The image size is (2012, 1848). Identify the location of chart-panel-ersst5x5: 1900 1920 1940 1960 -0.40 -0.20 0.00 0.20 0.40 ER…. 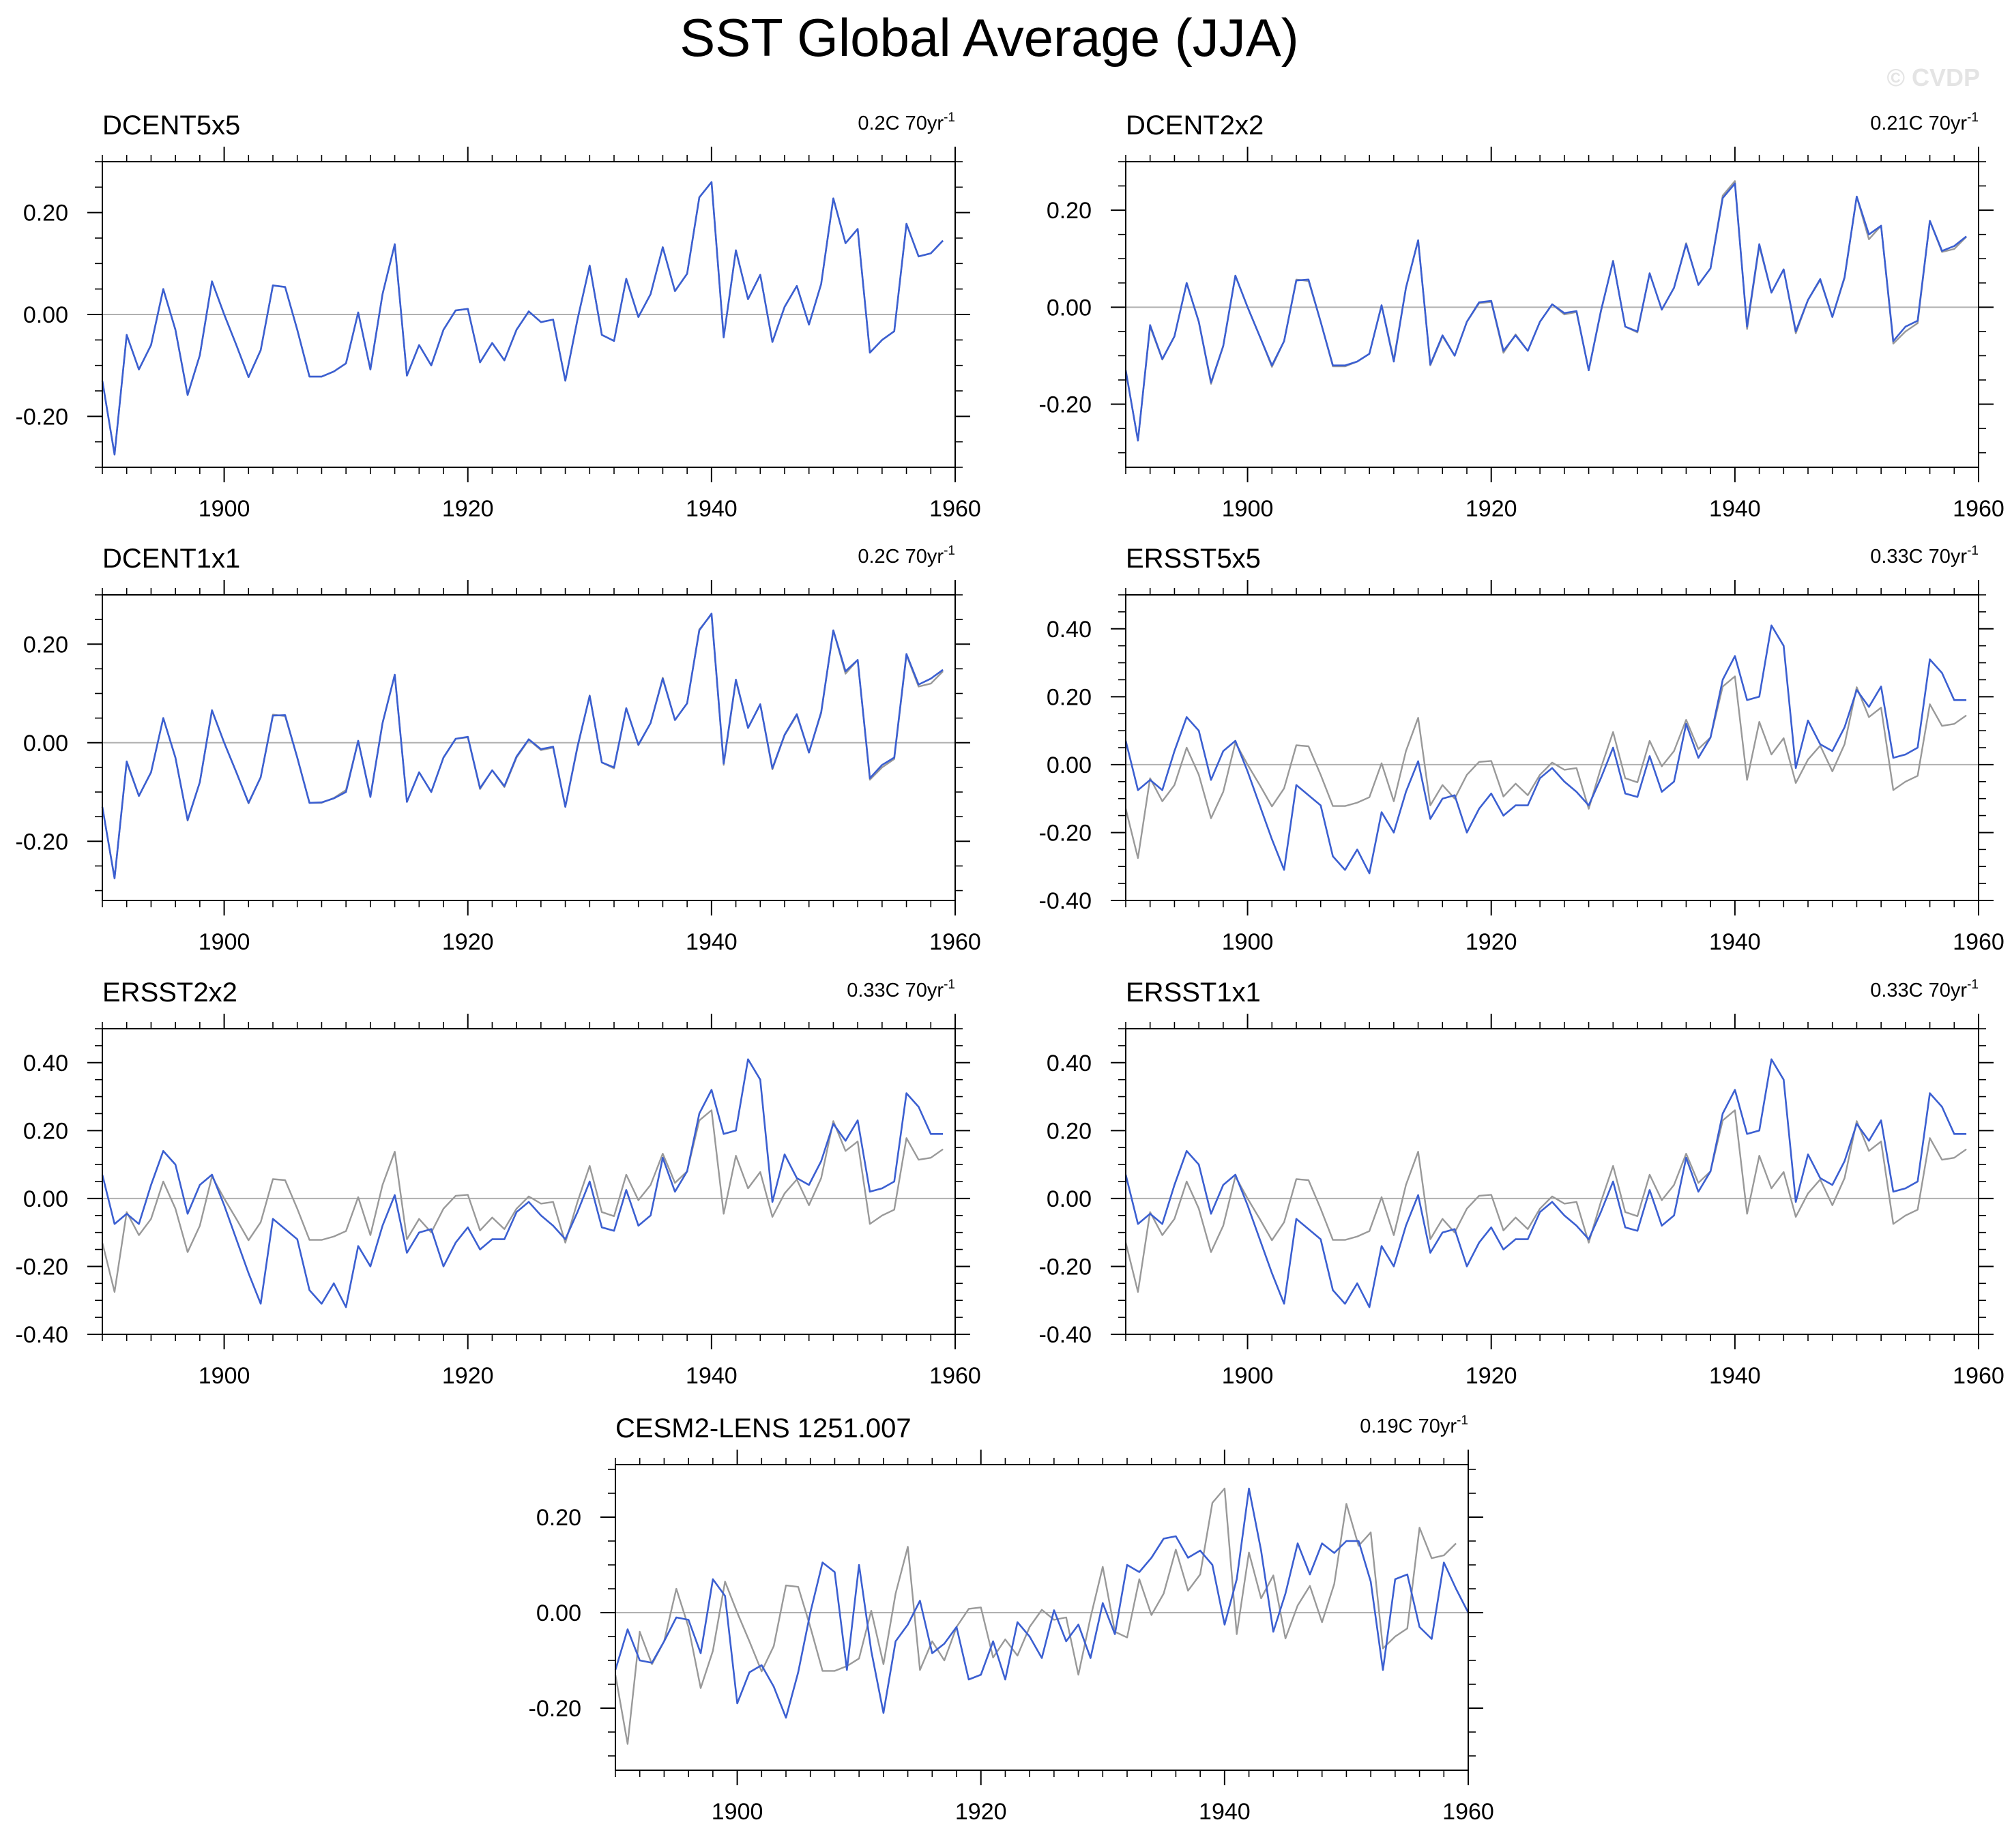
(1521, 749).